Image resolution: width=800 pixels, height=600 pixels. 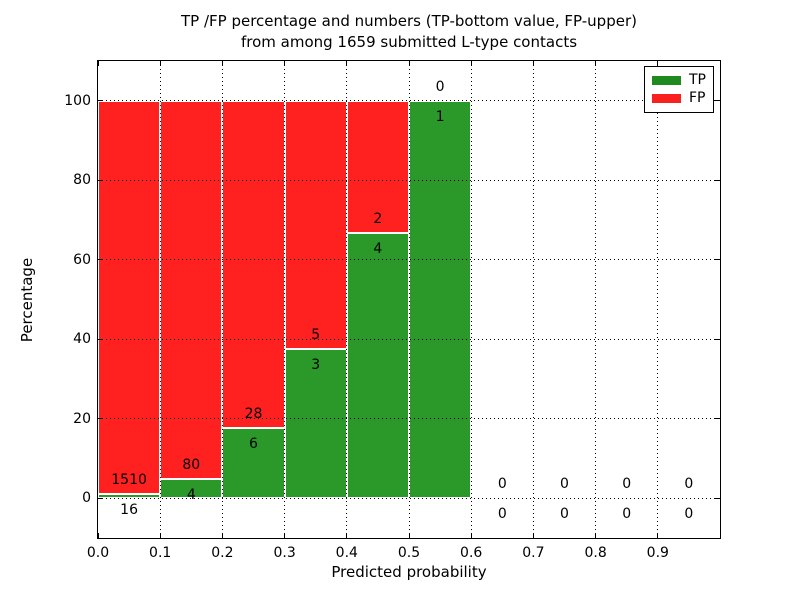 What do you see at coordinates (697, 98) in the screenshot?
I see `fp-legend-label: FP` at bounding box center [697, 98].